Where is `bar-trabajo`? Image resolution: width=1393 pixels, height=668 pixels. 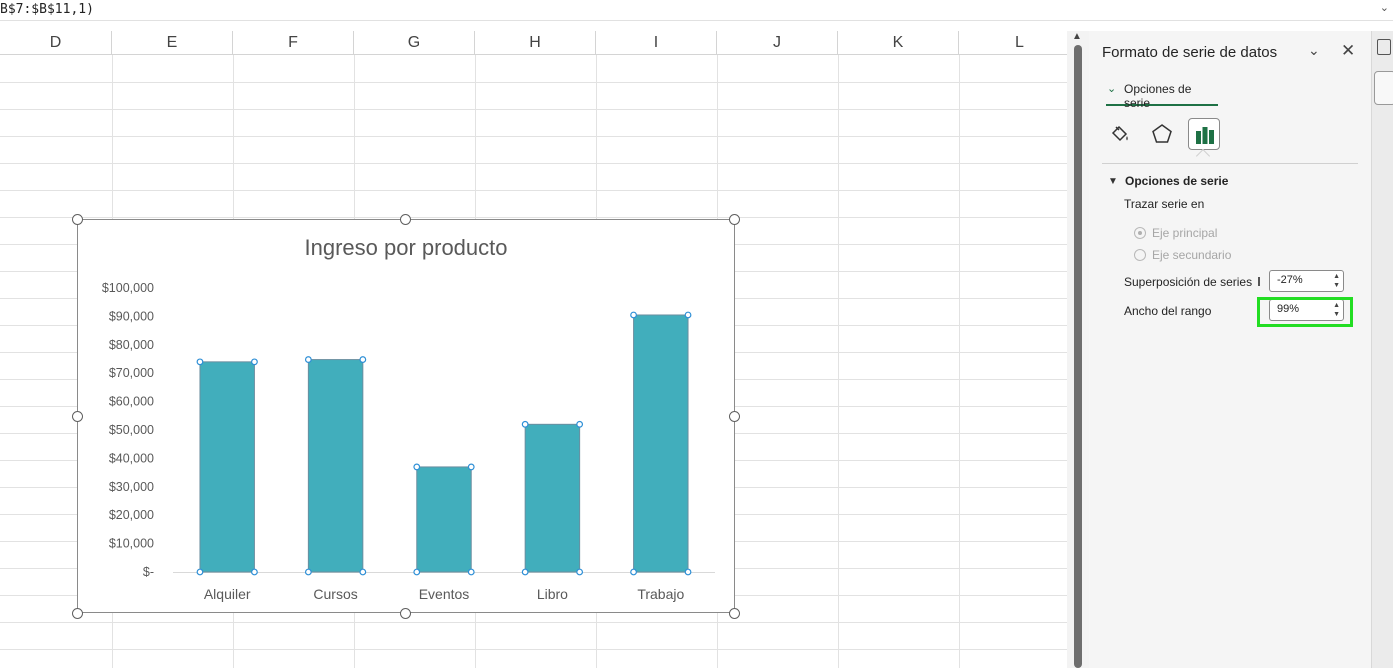
bar-trabajo is located at coordinates (661, 443).